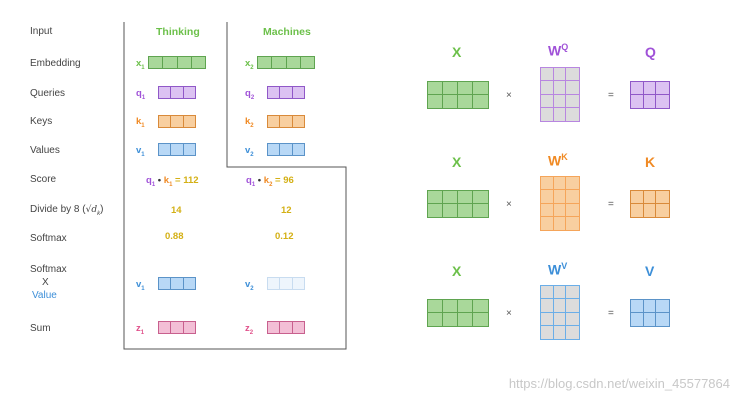 Image resolution: width=738 pixels, height=401 pixels. I want to click on times-sign-k: ×, so click(509, 204).